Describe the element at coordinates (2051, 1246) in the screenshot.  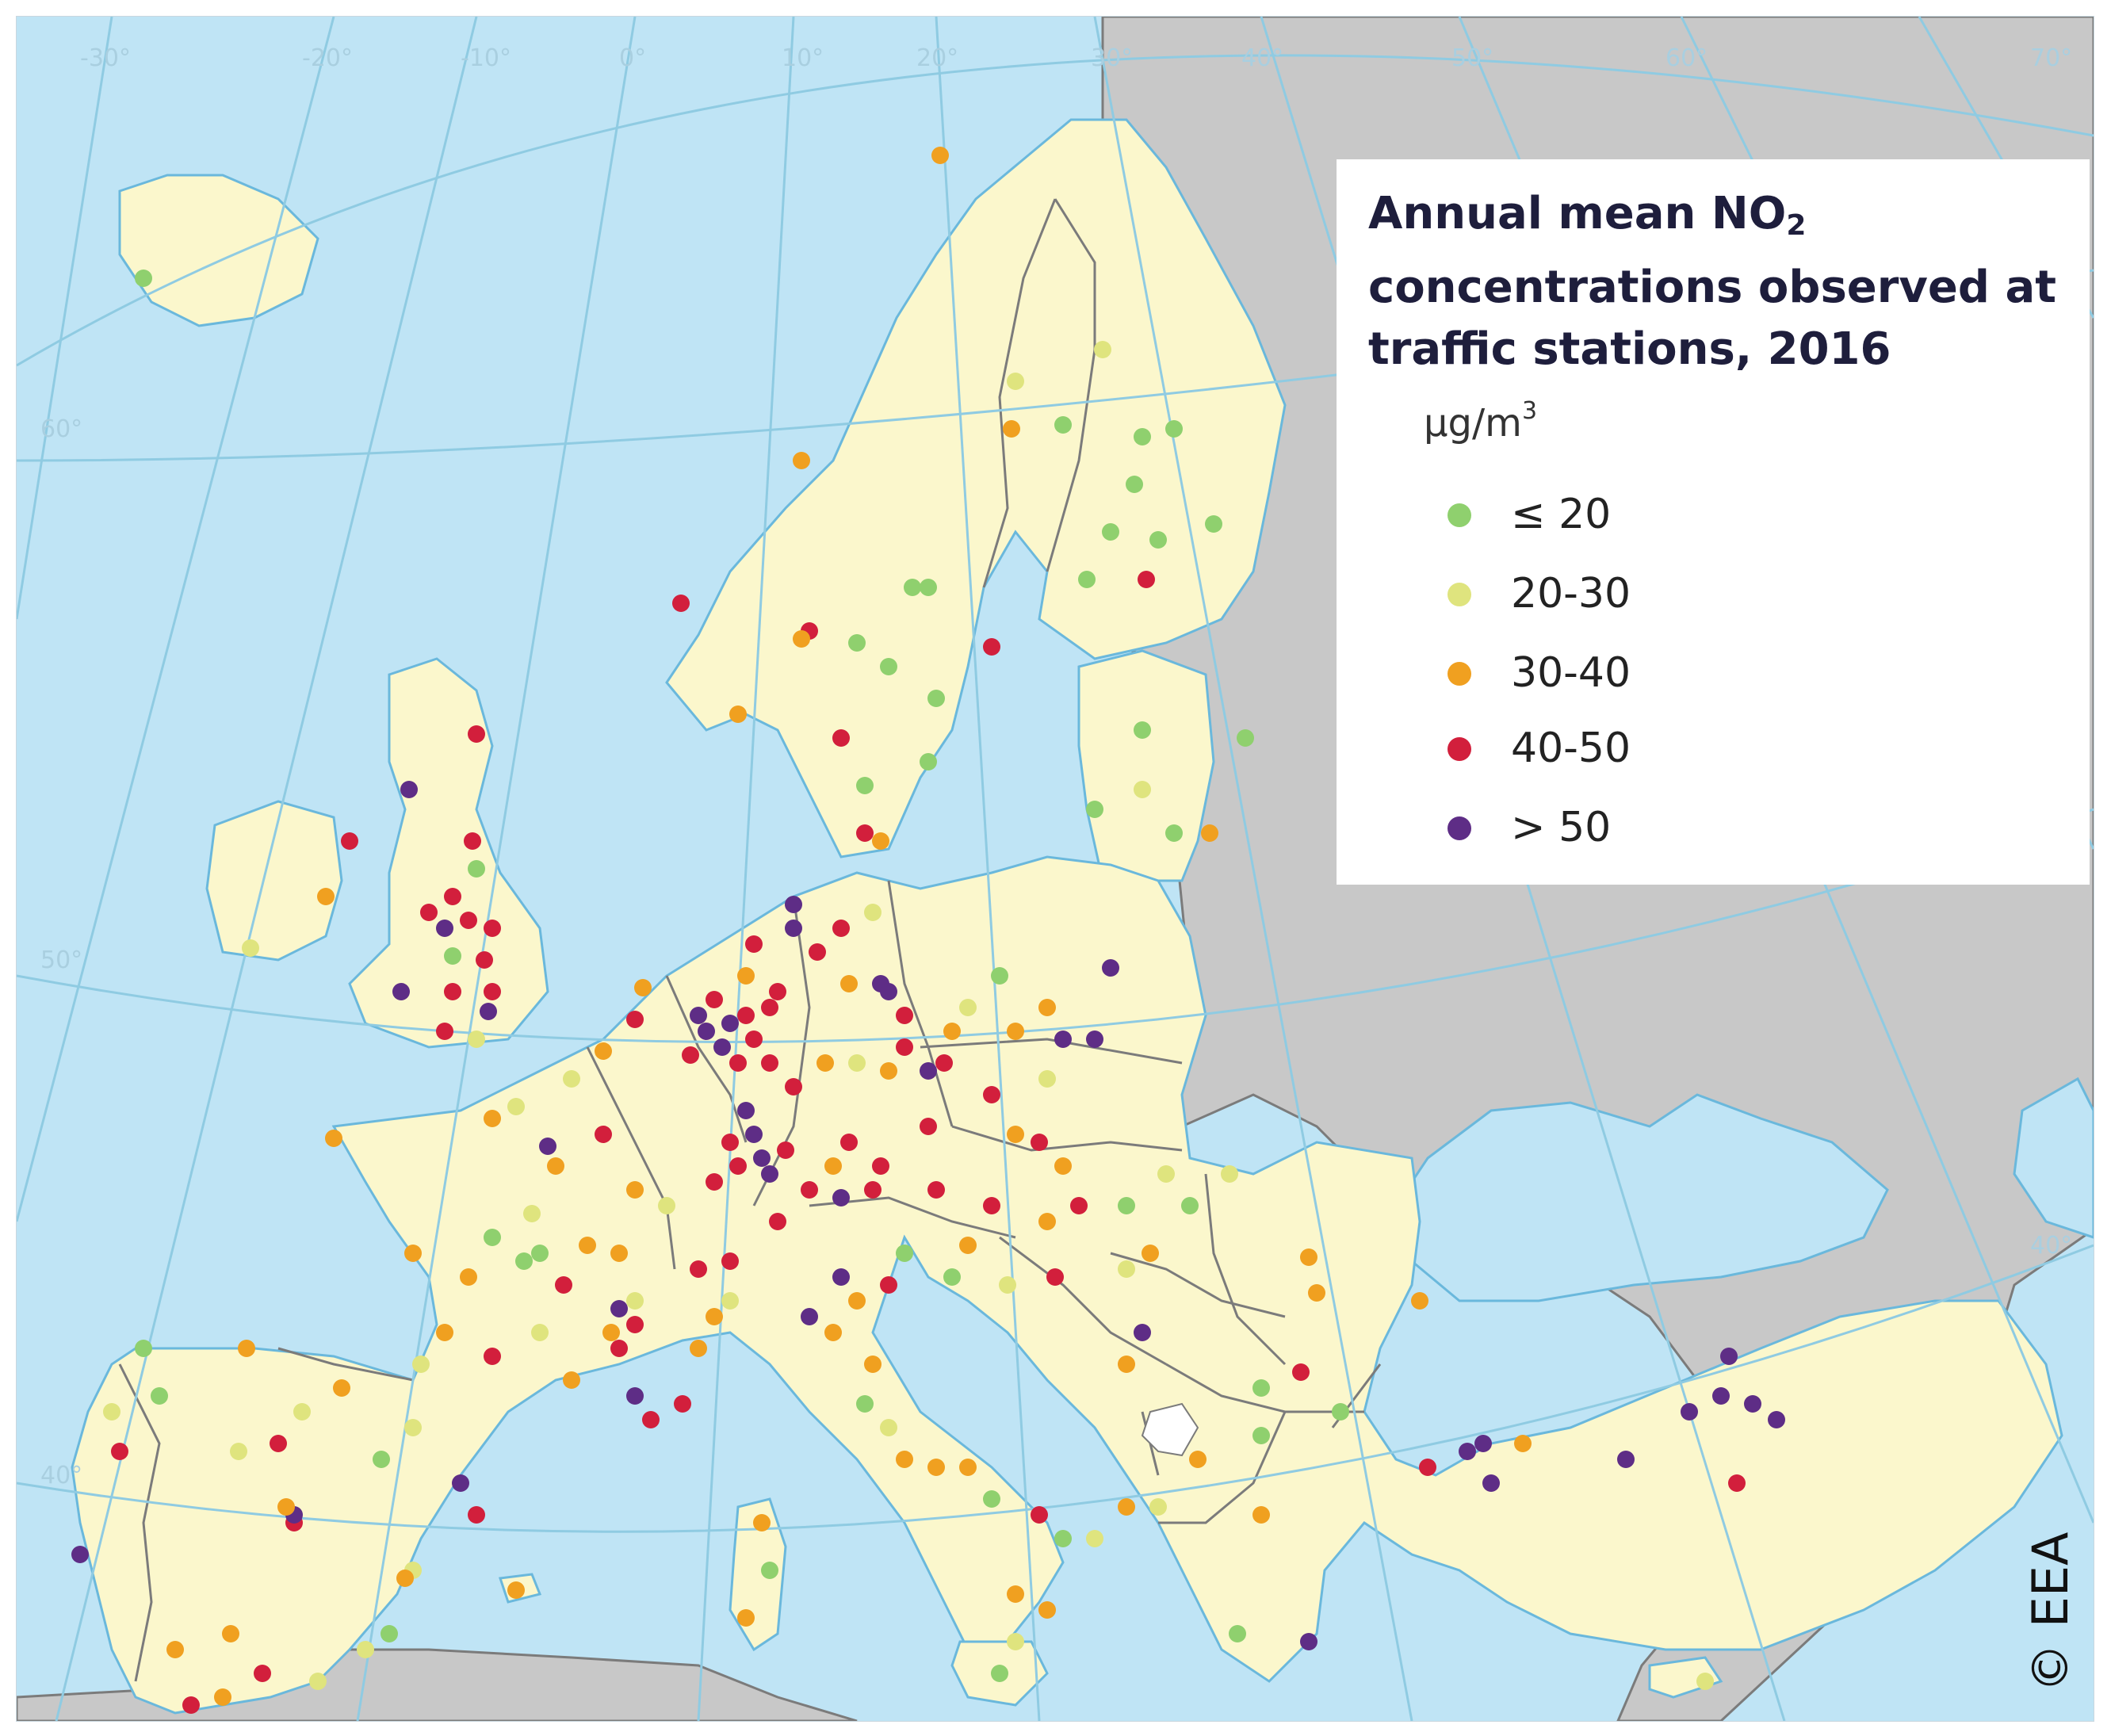
I see `lat-label: 40°` at that location.